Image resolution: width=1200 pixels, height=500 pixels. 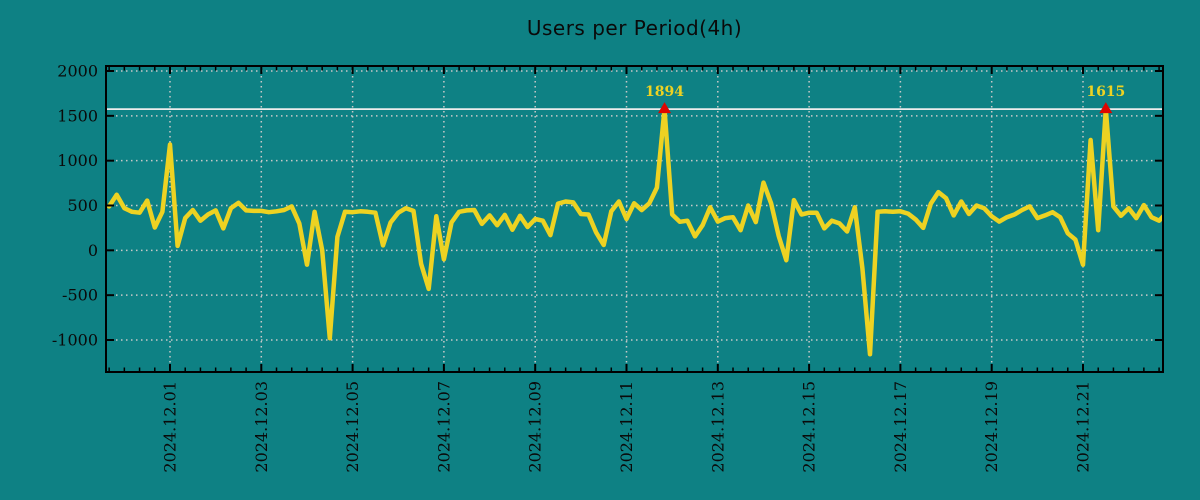 I want to click on x-axis-tick-label: 2024.12.13, so click(x=717, y=427).